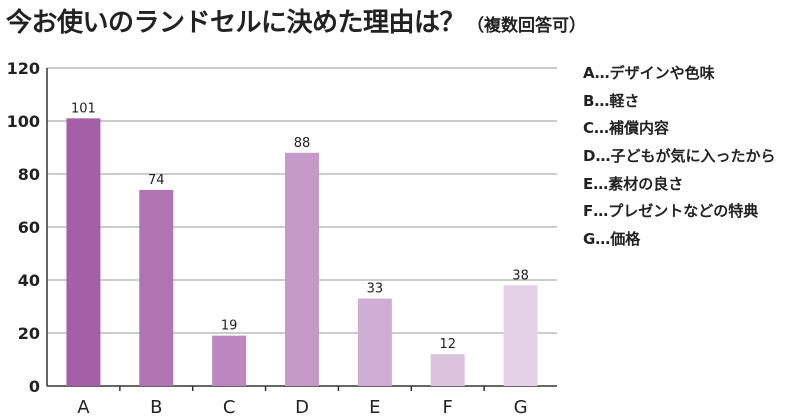 This screenshot has width=800, height=420. Describe the element at coordinates (649, 73) in the screenshot. I see `legend-item-a: A…デザインや色味` at that location.